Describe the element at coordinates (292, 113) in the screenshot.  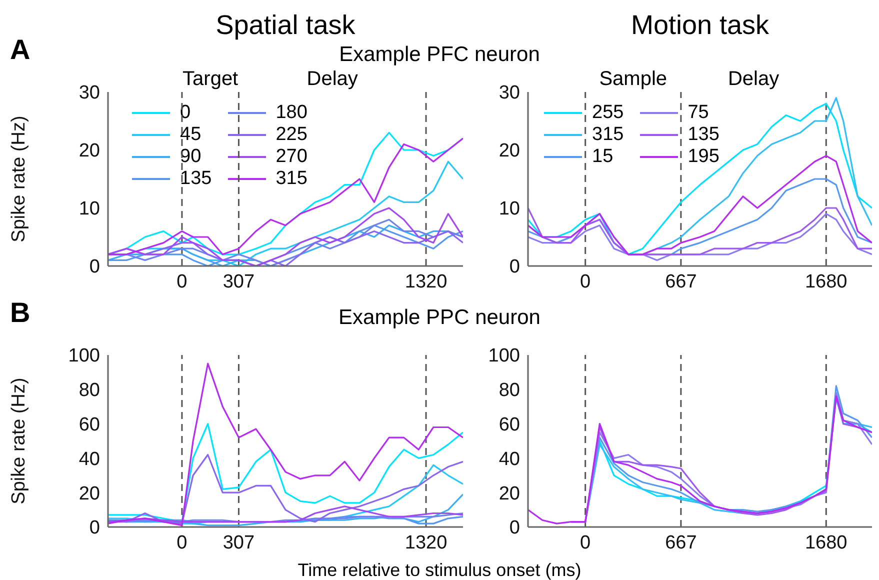
I see `legend-label: 180` at that location.